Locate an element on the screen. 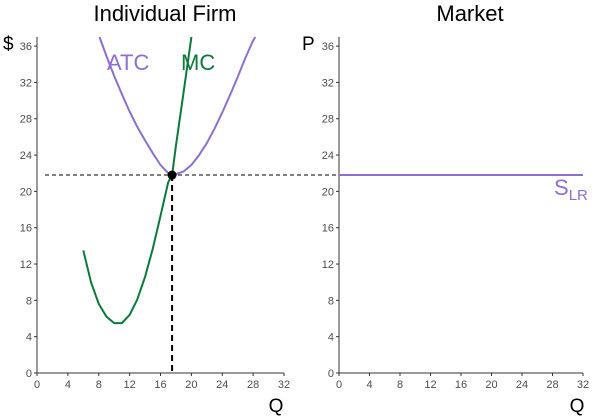 The image size is (602, 419). market-x-tick-label: 28 is located at coordinates (552, 385).